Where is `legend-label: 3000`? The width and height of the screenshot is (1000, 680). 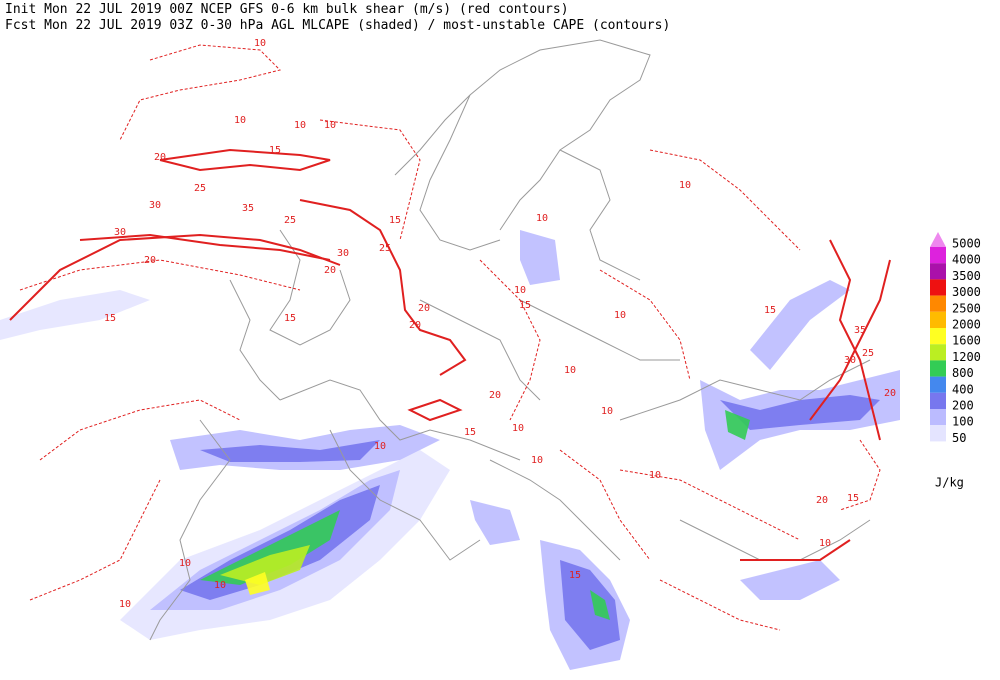 legend-label: 3000 is located at coordinates (966, 292).